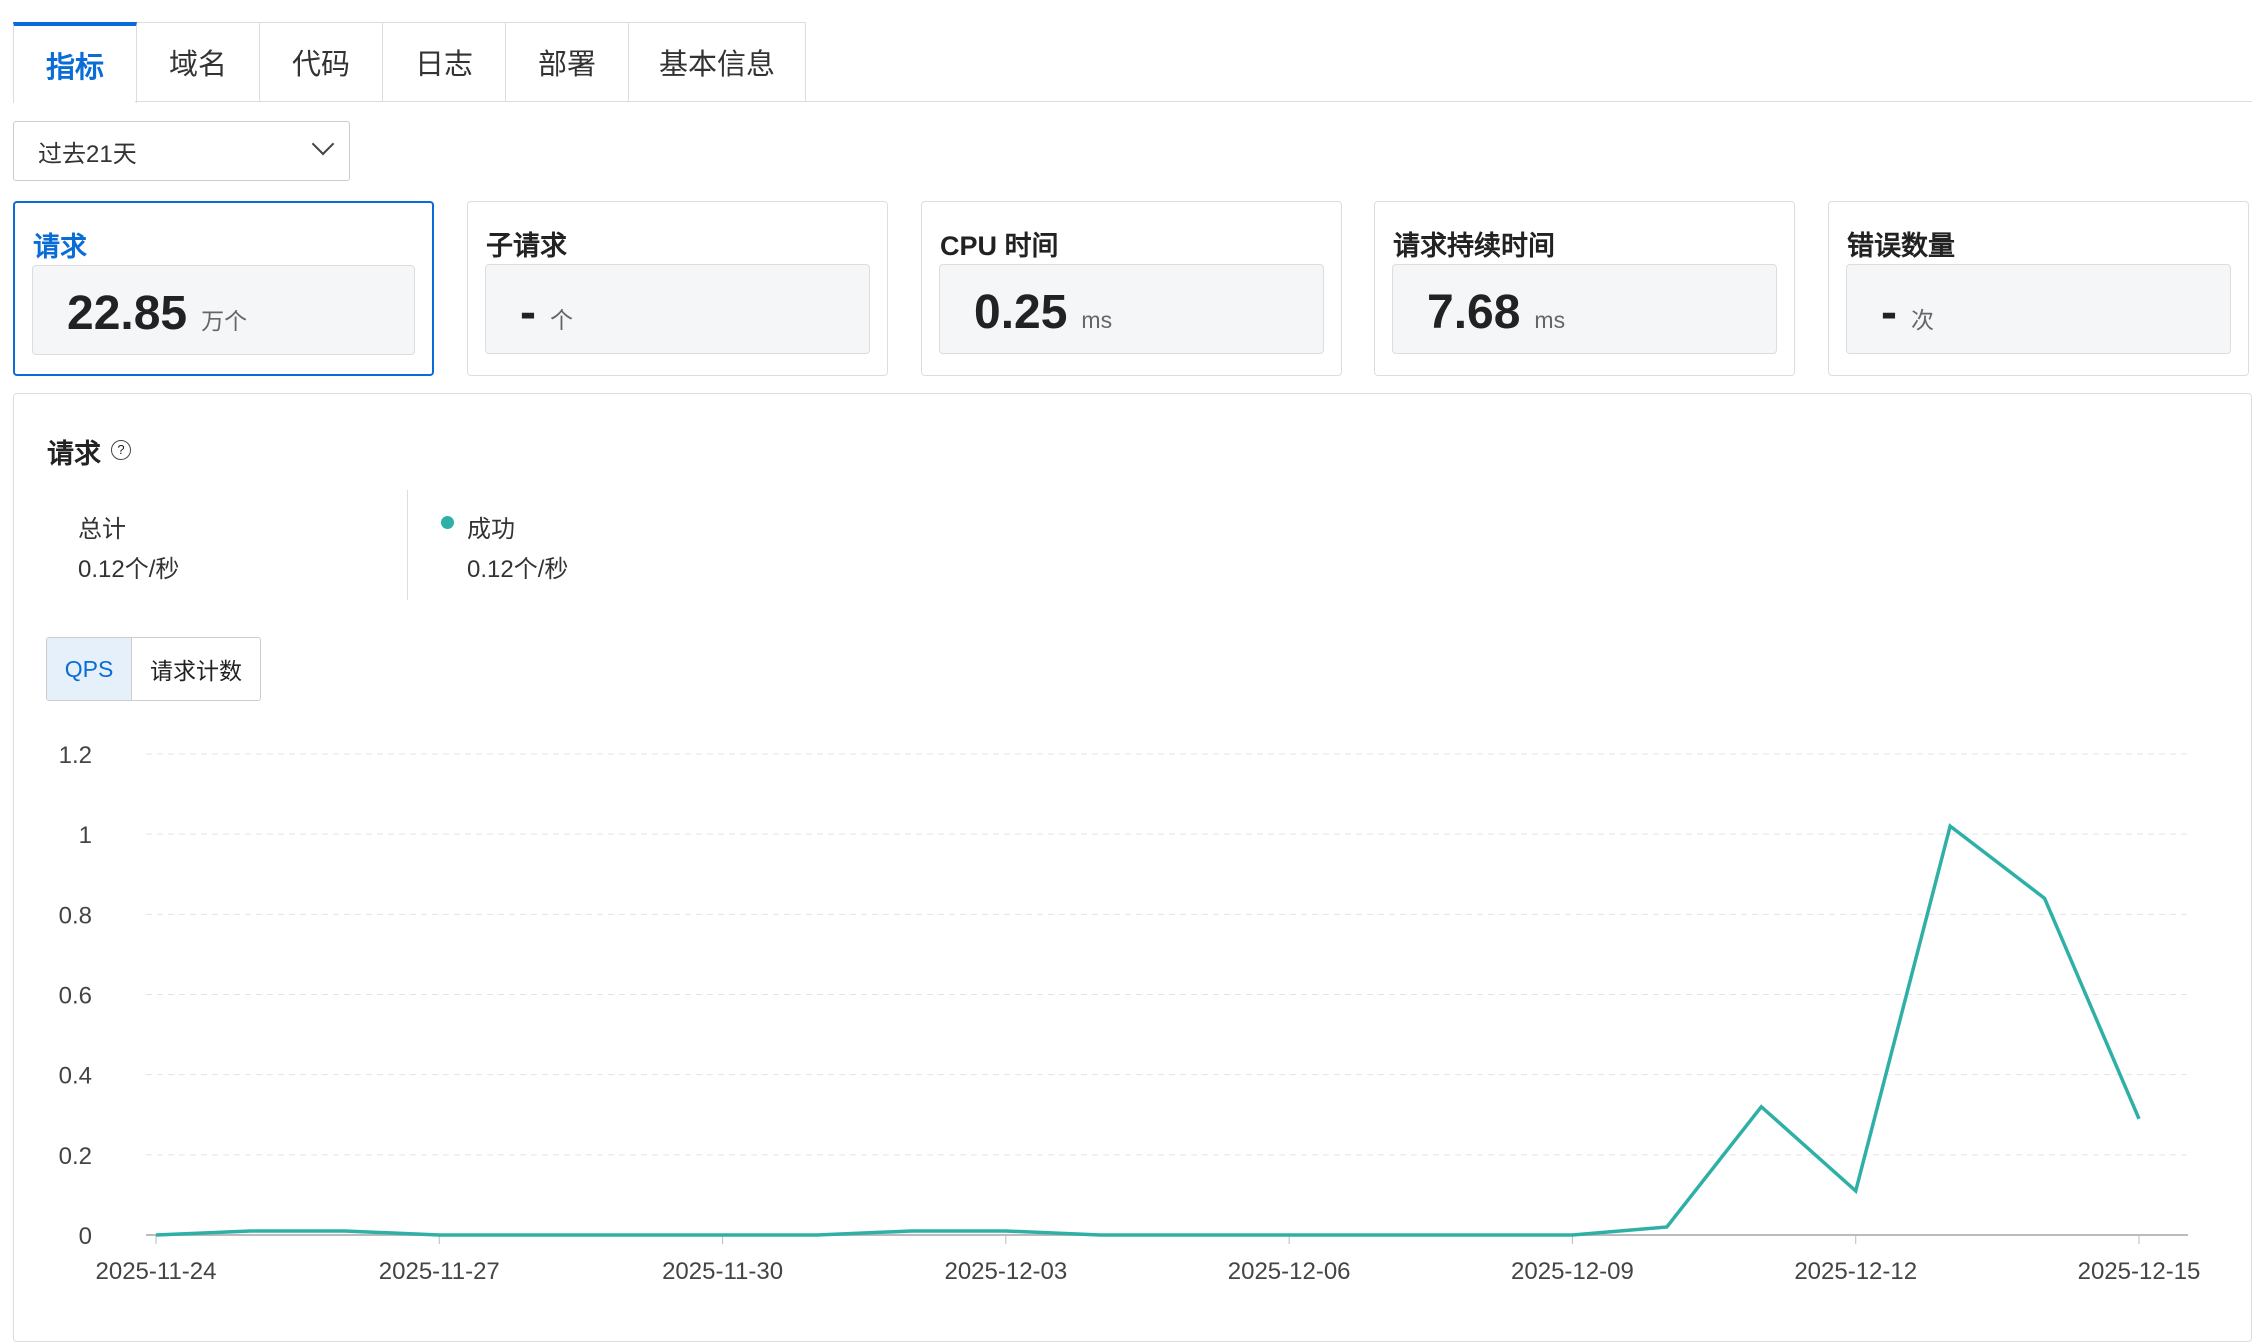  I want to click on y-tick-label: 0, so click(85, 1236).